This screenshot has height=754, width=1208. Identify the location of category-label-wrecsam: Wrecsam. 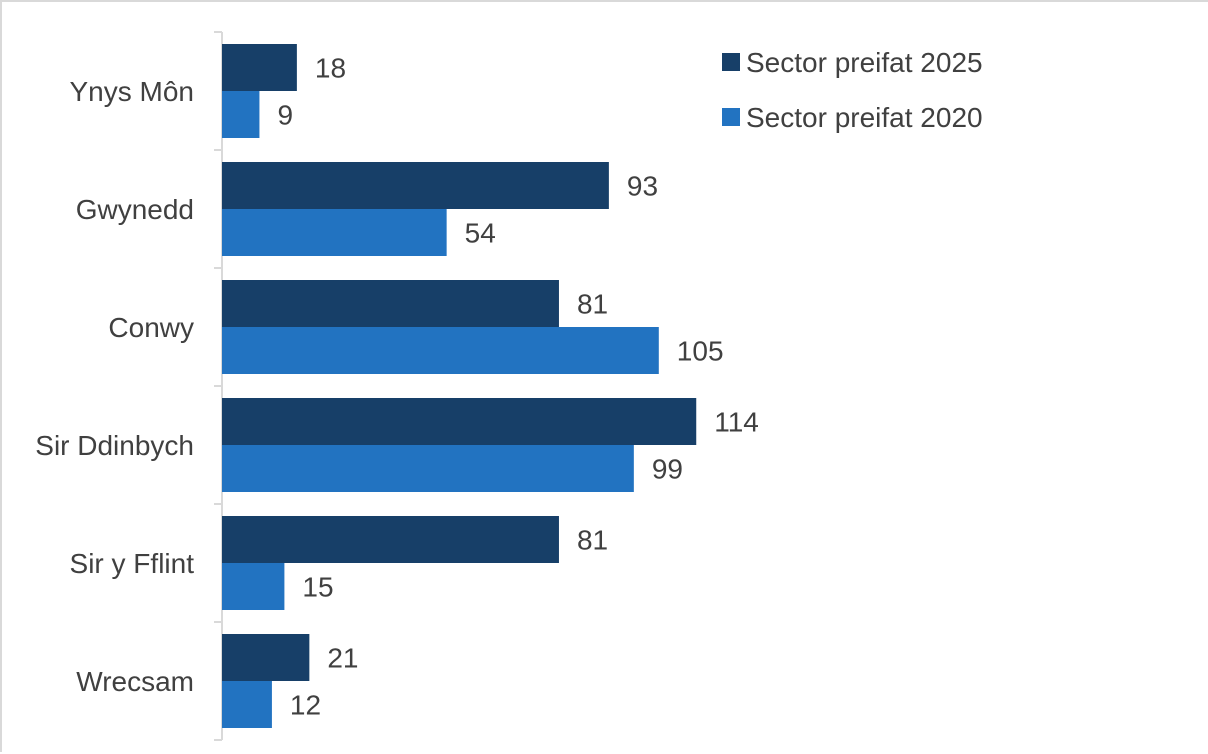
(135, 681).